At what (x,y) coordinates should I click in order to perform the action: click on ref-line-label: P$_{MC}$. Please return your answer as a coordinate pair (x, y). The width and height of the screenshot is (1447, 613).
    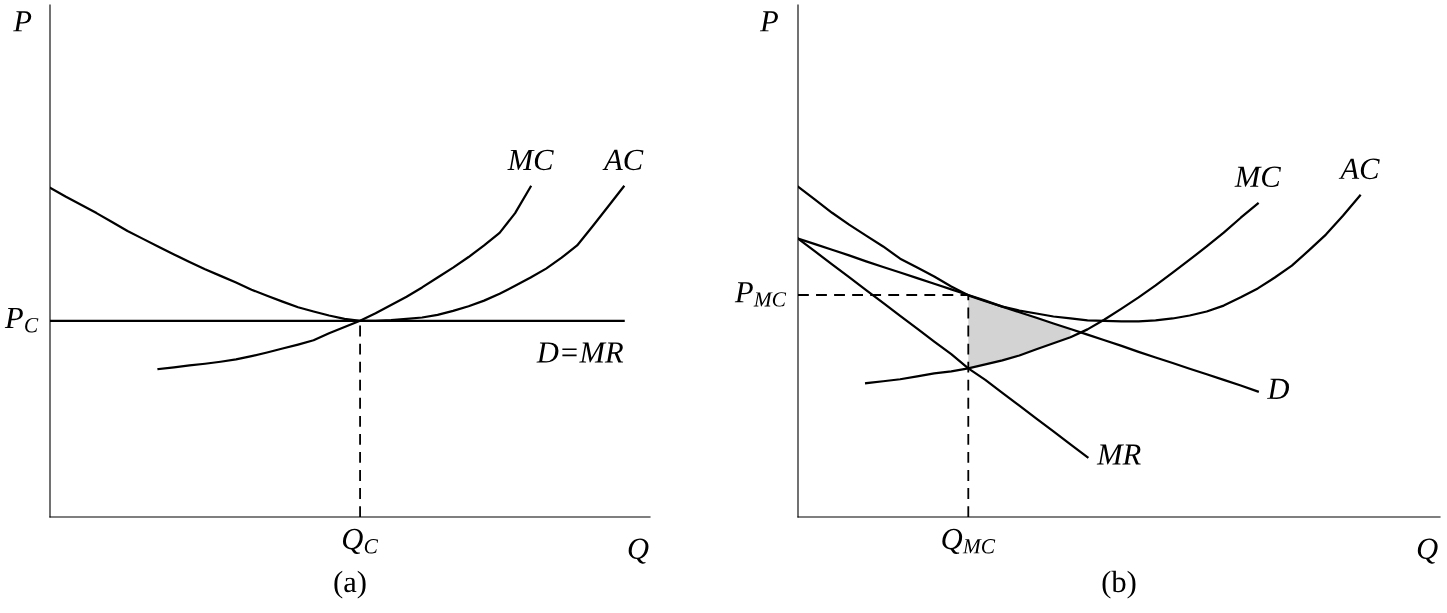
    Looking at the image, I should click on (760, 294).